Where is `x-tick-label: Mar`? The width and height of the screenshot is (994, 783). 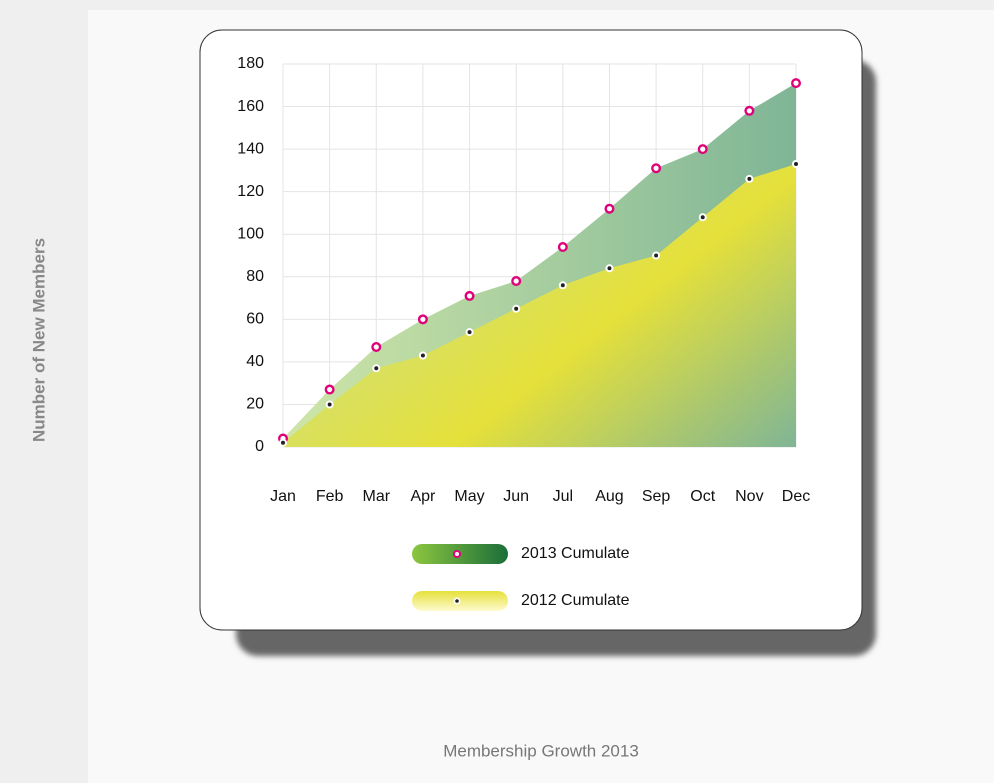
x-tick-label: Mar is located at coordinates (376, 496).